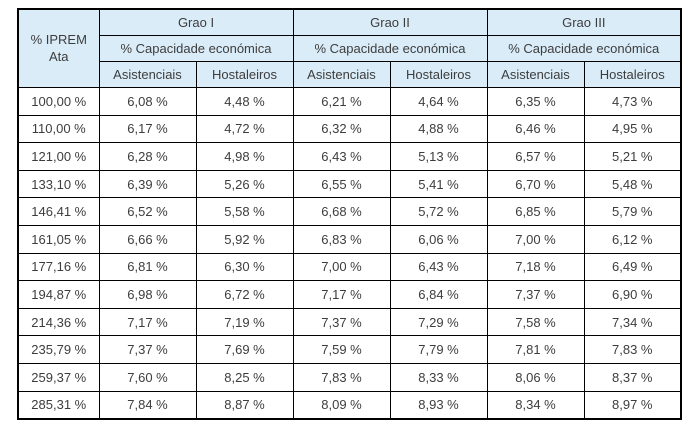  I want to click on iprem-cell: 177,16 %, so click(58, 267).